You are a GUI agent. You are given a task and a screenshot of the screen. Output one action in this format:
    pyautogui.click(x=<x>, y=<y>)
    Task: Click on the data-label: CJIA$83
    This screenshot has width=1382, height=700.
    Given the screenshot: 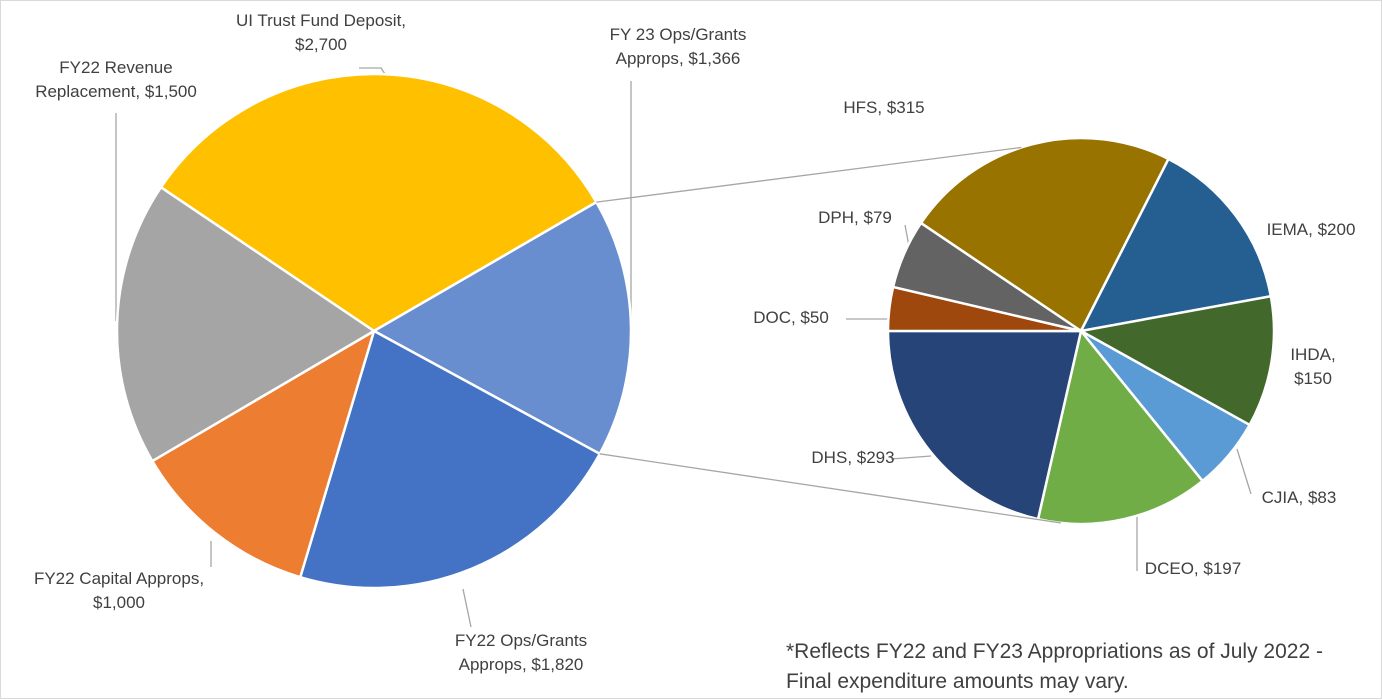 What is the action you would take?
    pyautogui.click(x=1299, y=498)
    